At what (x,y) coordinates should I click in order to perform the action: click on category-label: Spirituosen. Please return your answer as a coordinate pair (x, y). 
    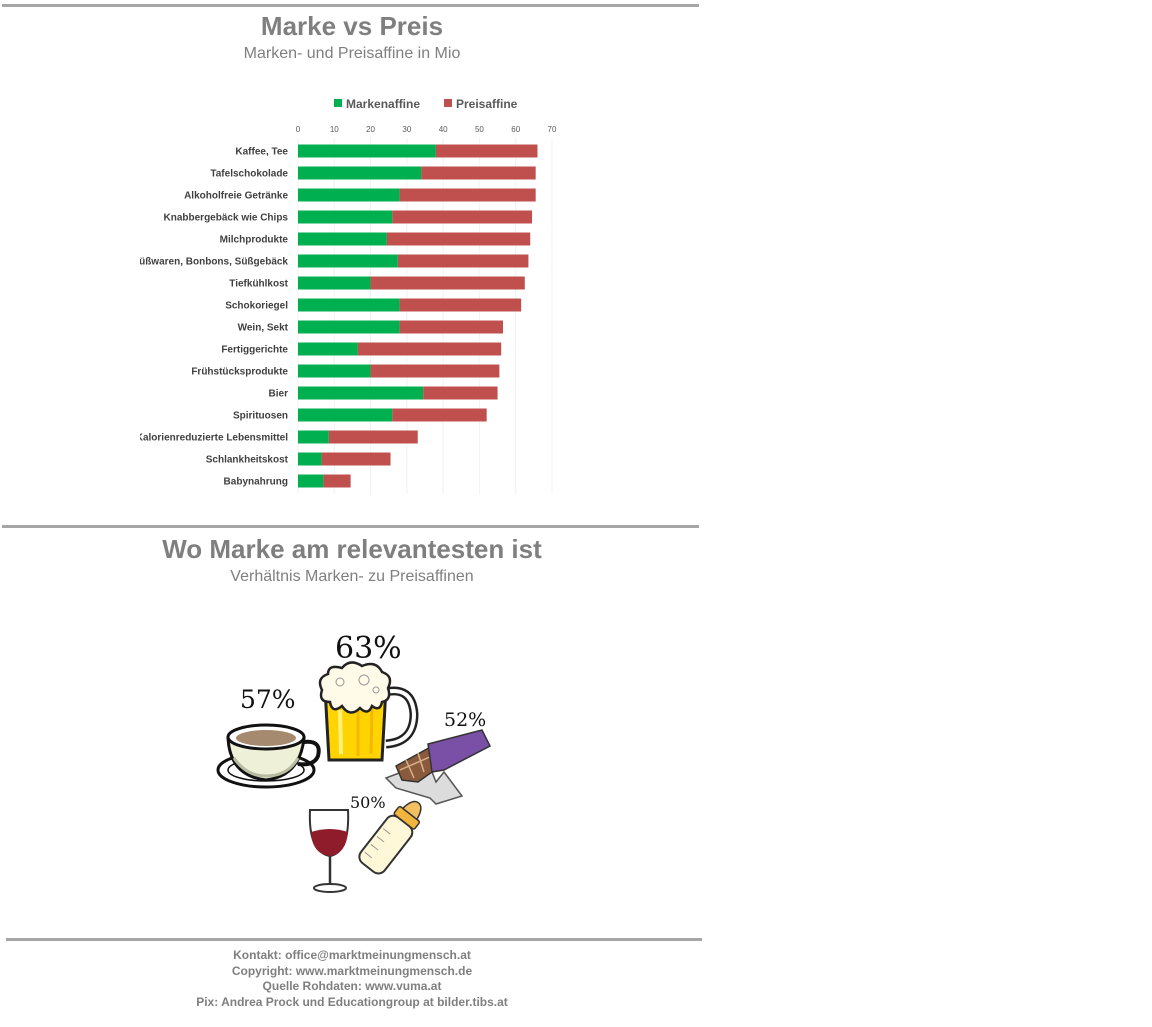
    Looking at the image, I should click on (260, 416).